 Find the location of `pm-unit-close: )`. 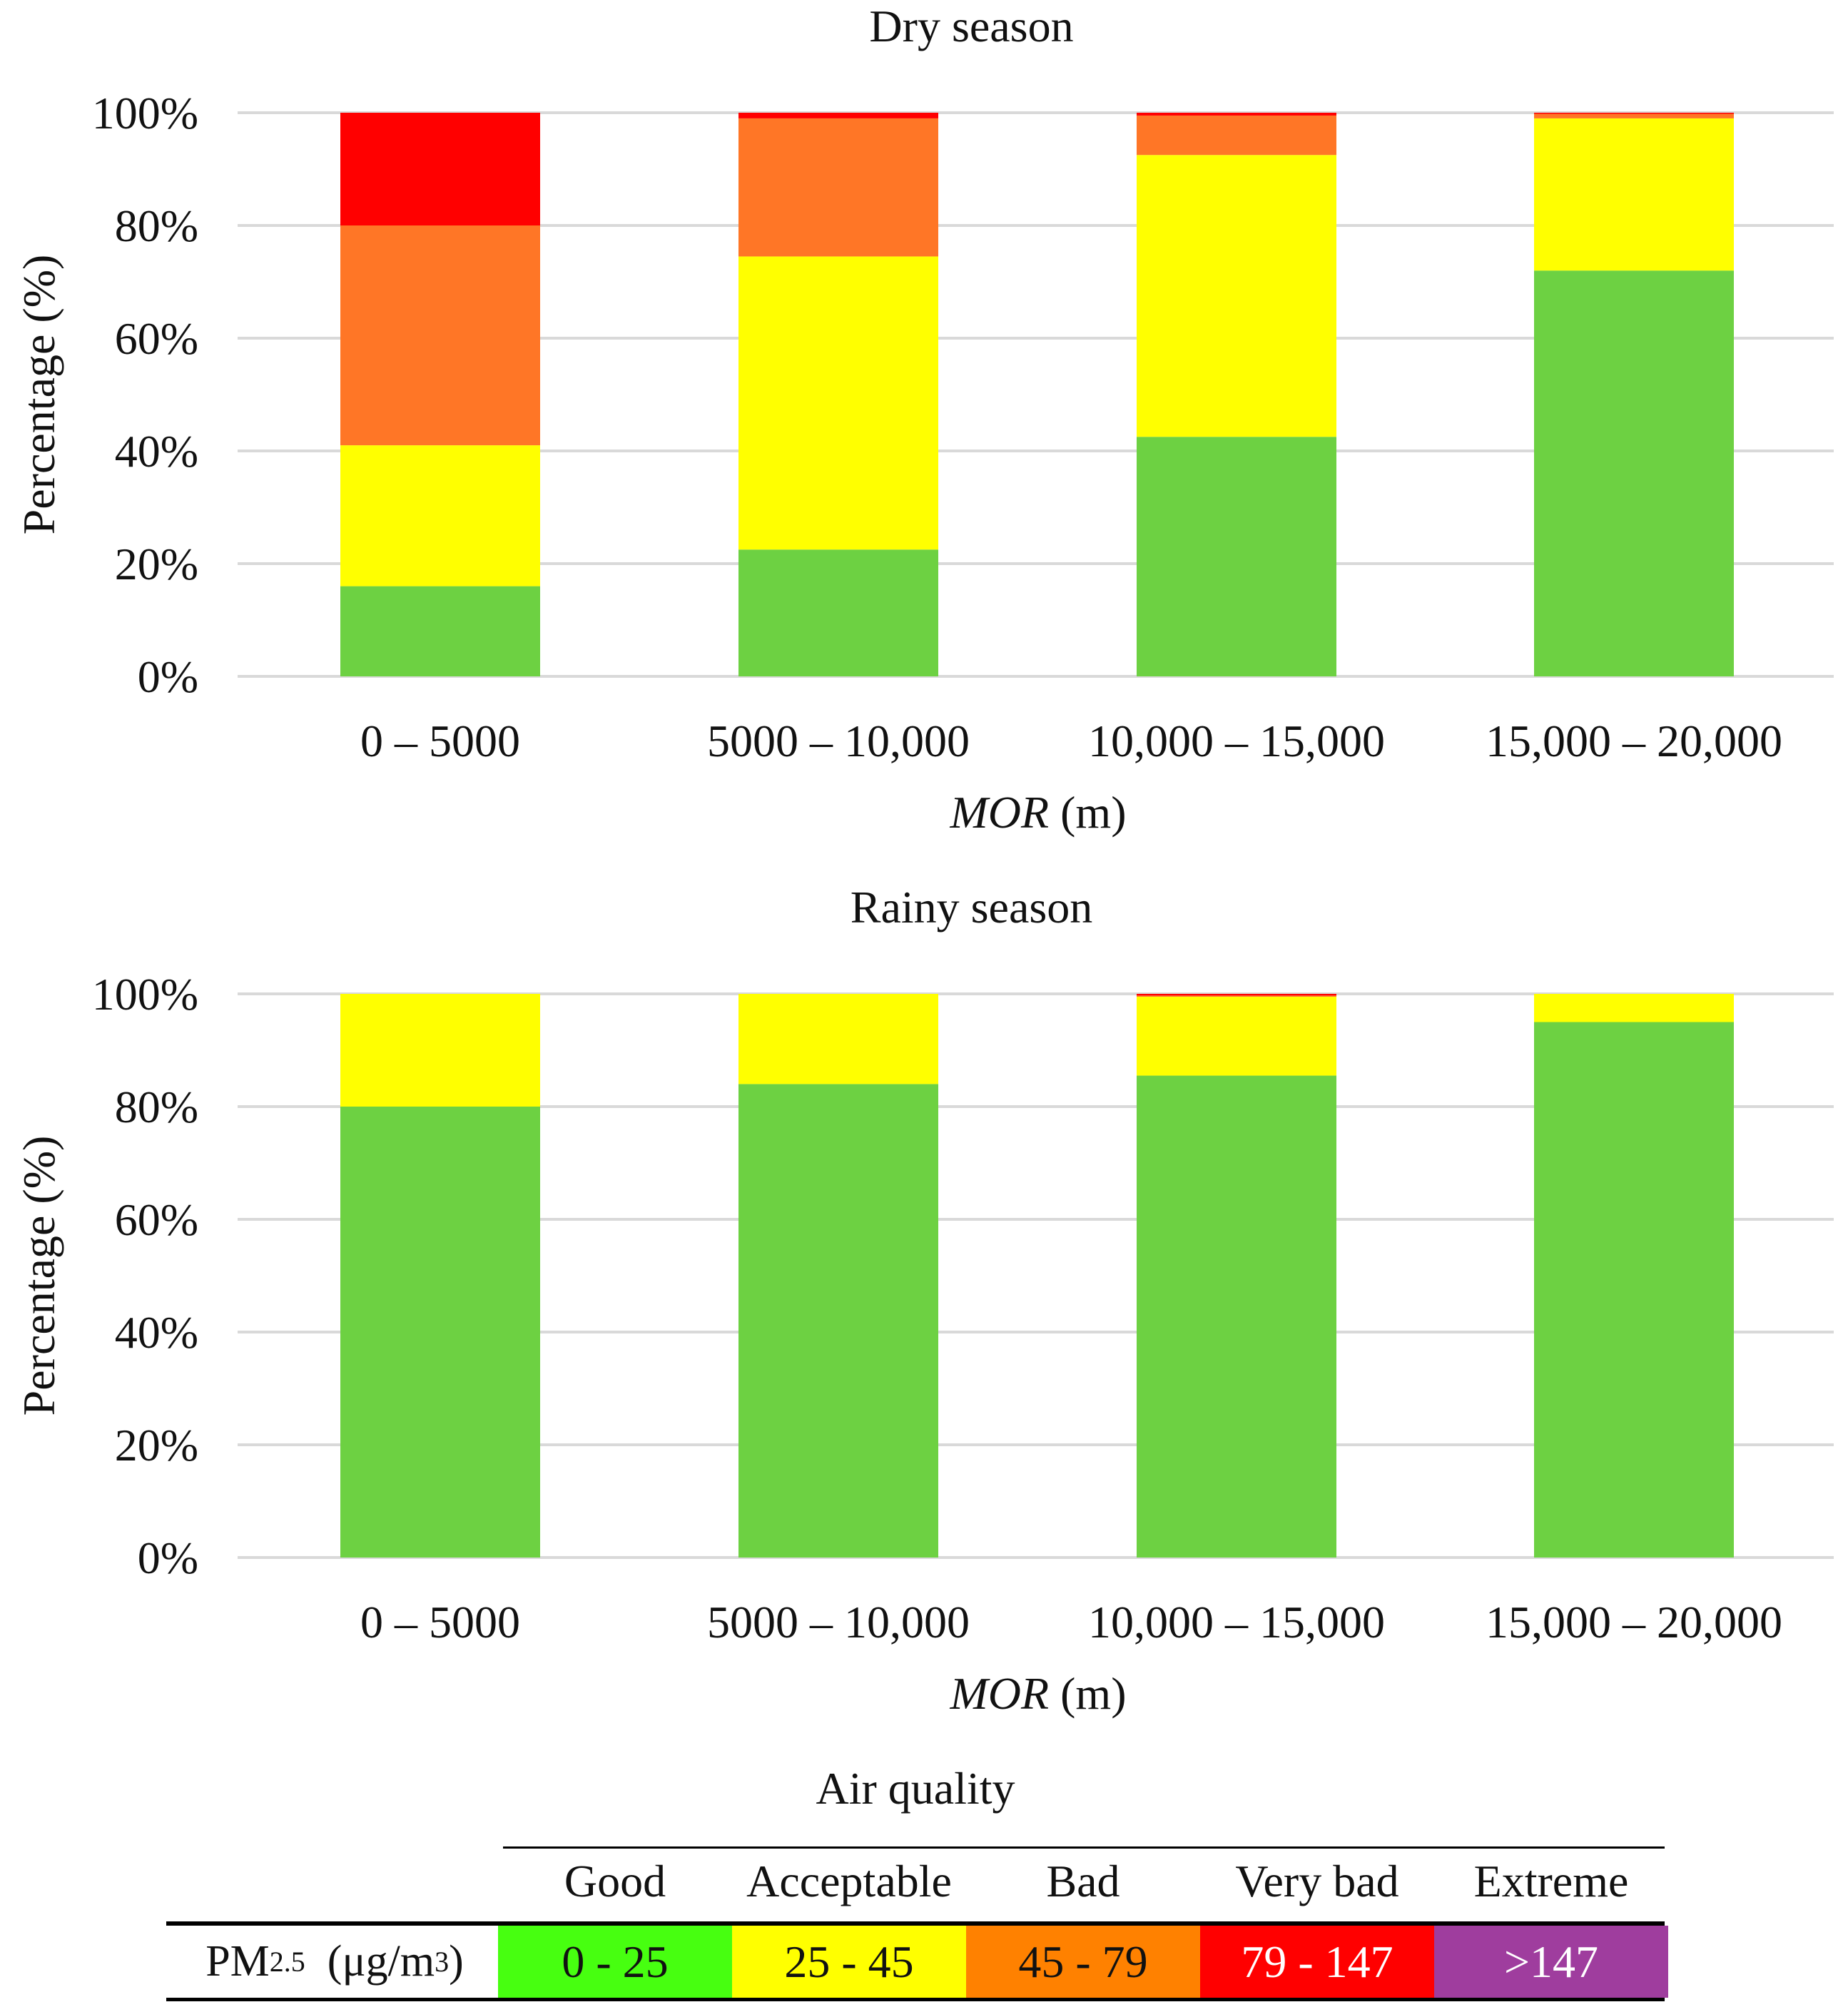

pm-unit-close: ) is located at coordinates (457, 1961).